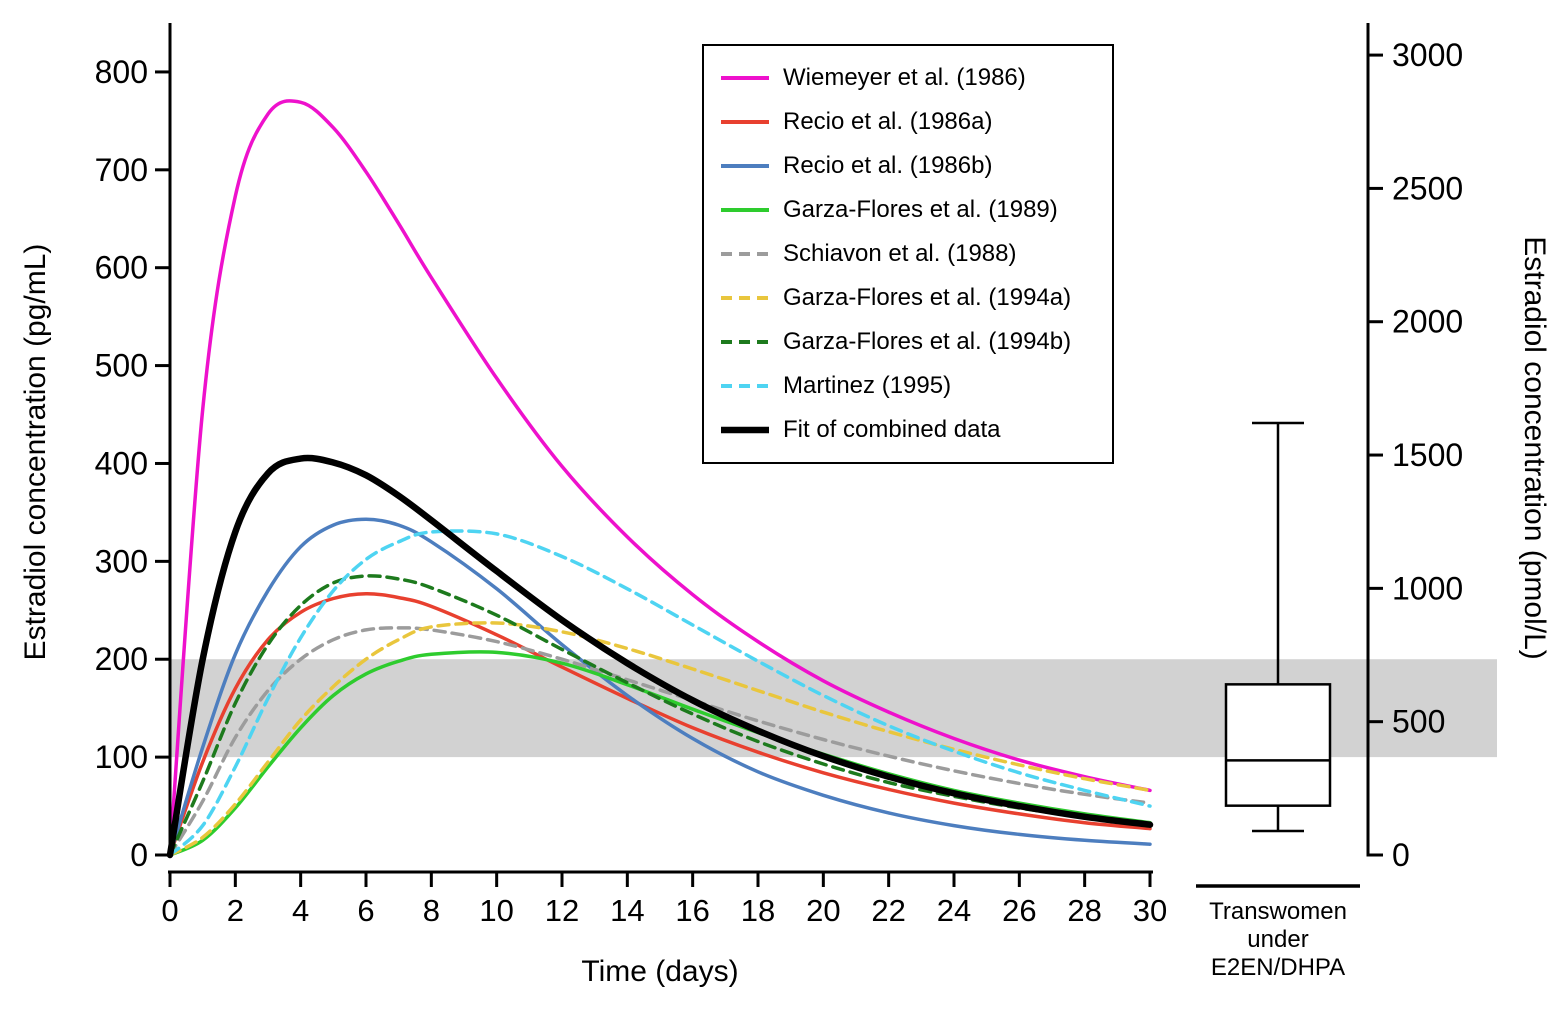 Image resolution: width=1564 pixels, height=1018 pixels. I want to click on right-y-axis-tick-label: 3000, so click(1427, 55).